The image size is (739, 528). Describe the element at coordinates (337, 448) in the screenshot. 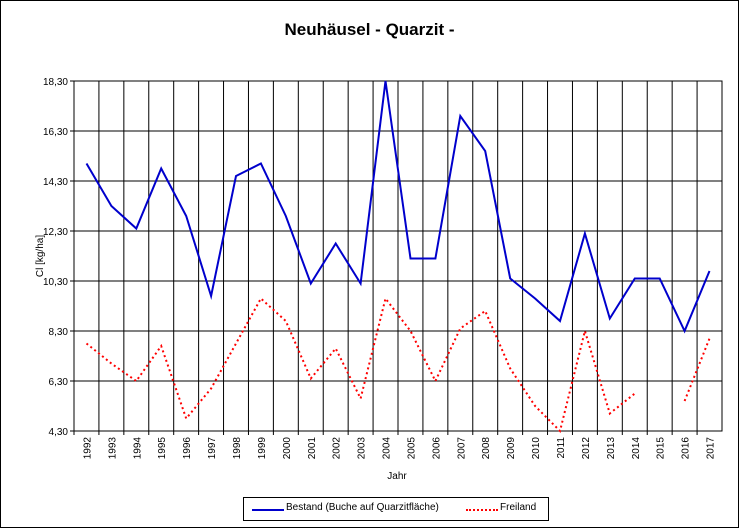

I see `x-tick-label: 2002` at that location.